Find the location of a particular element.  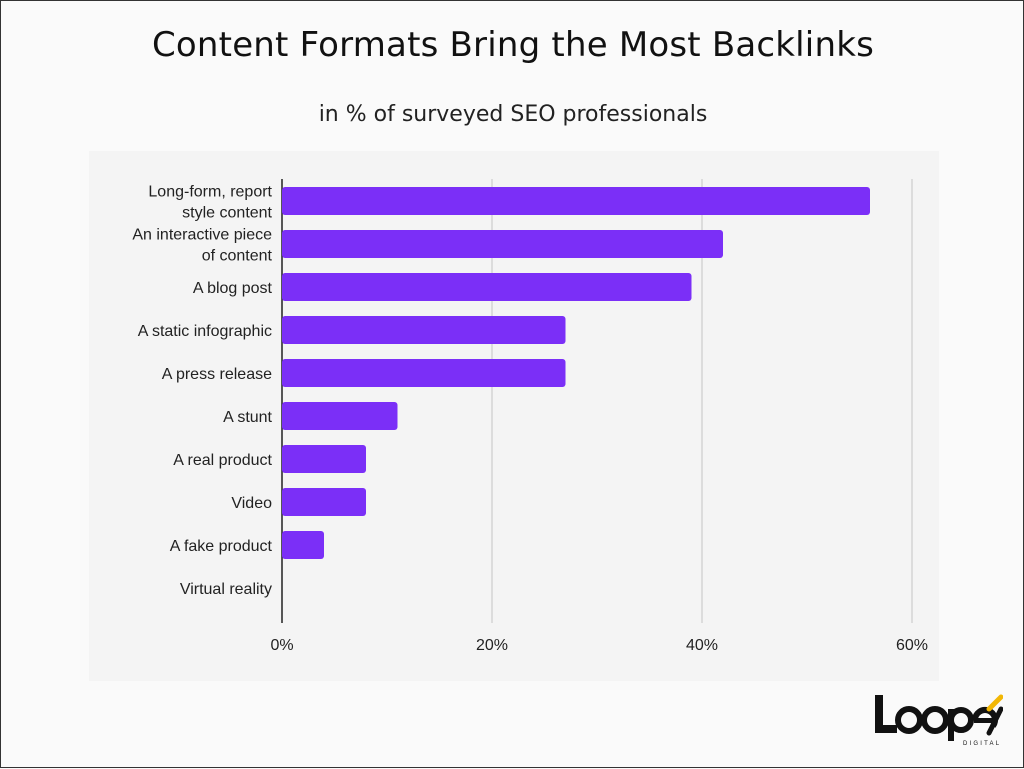

x-tick-label: 60% is located at coordinates (912, 645).